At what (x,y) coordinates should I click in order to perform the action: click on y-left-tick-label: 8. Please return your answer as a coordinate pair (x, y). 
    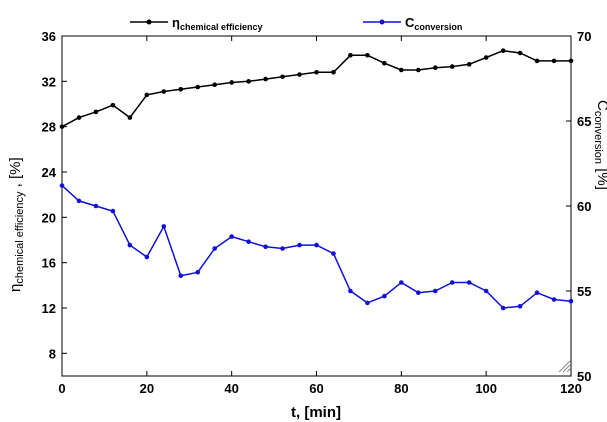
    Looking at the image, I should click on (52, 353).